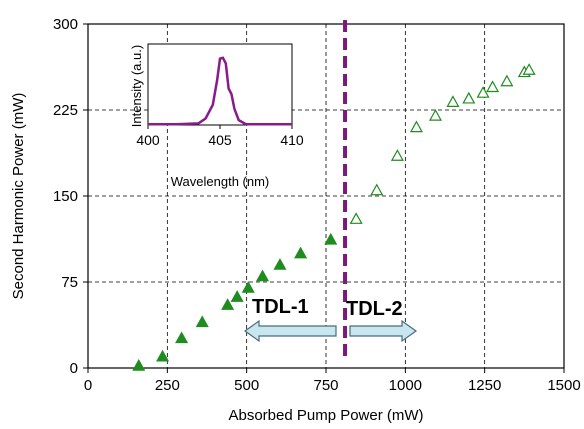  Describe the element at coordinates (374, 309) in the screenshot. I see `tdl-2-label: TDL-2` at that location.